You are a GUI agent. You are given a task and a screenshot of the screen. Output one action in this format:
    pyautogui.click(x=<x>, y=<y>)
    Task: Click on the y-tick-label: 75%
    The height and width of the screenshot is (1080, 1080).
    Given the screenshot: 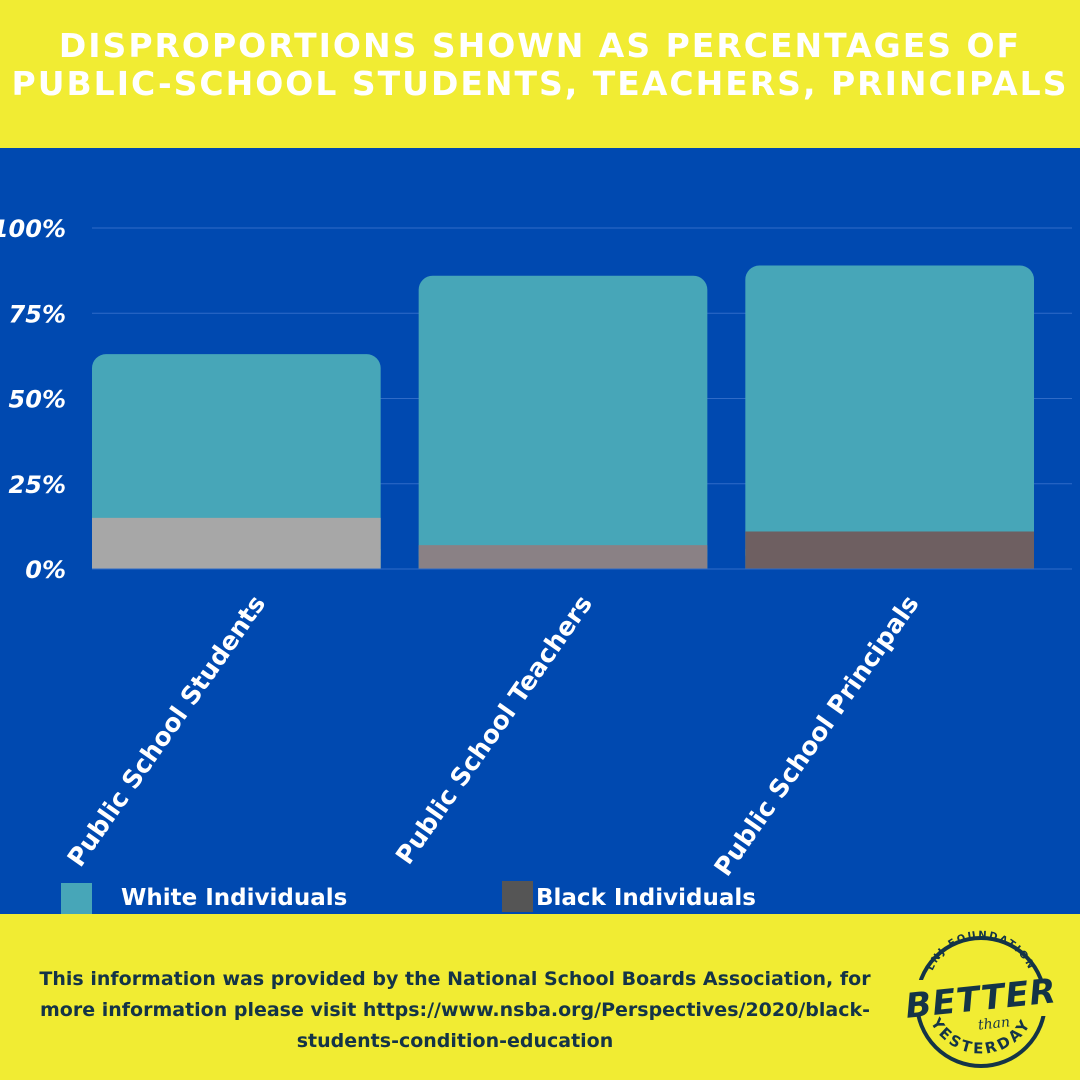 What is the action you would take?
    pyautogui.click(x=37, y=314)
    